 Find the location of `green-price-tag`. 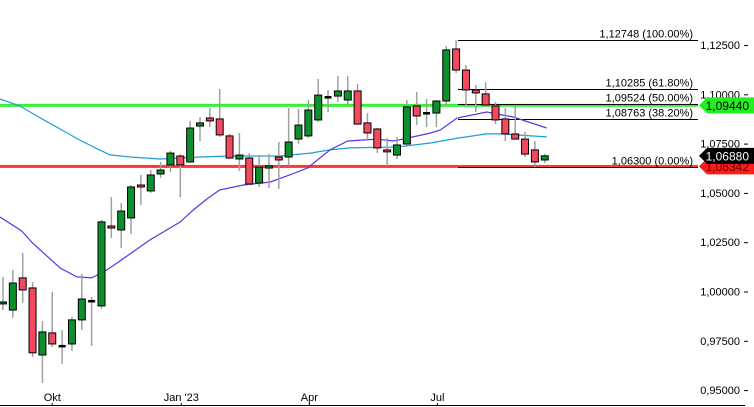

green-price-tag is located at coordinates (726, 105).